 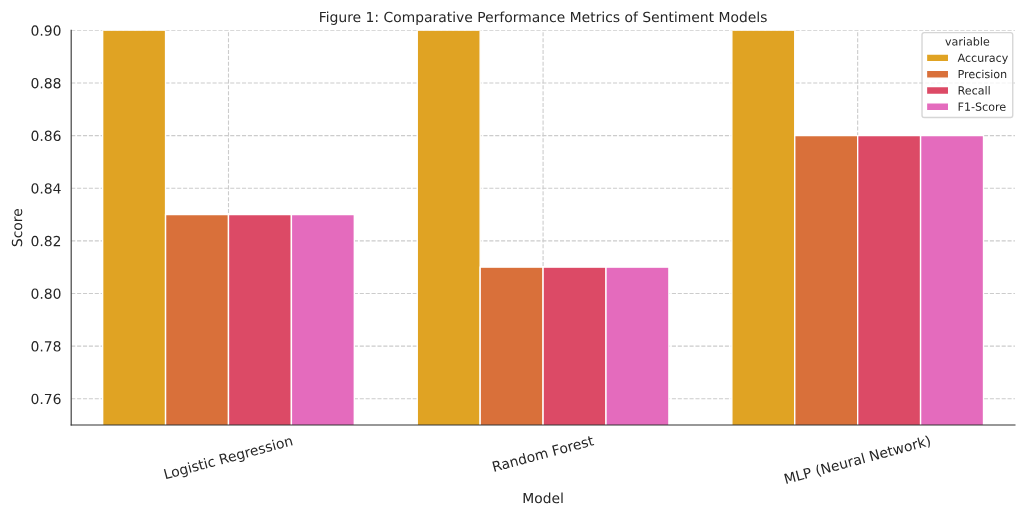 What do you see at coordinates (46, 399) in the screenshot?
I see `y-tick-label: 0.76` at bounding box center [46, 399].